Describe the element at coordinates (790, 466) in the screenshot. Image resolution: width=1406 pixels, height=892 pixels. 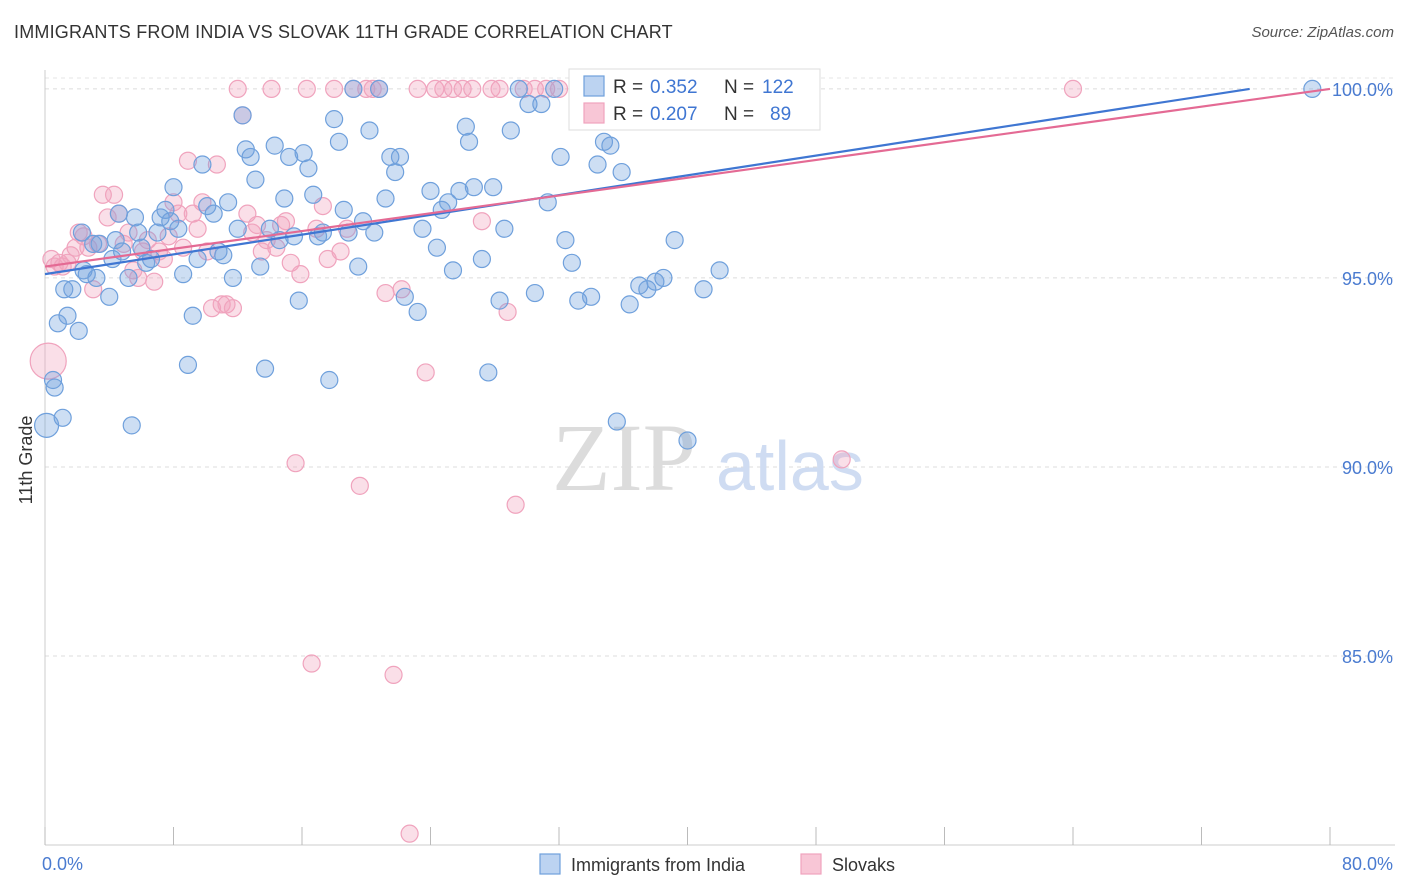
I see `watermark-atlas: atlas` at that location.